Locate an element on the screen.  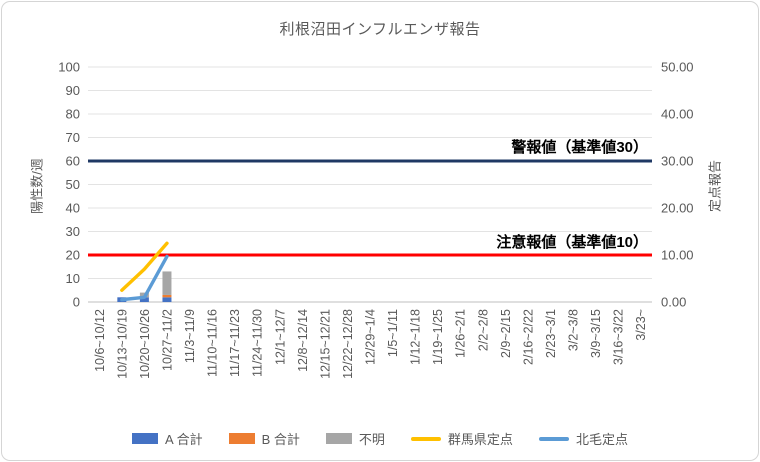
x-axis-label: 12/22~12/28 is located at coordinates (348, 344).